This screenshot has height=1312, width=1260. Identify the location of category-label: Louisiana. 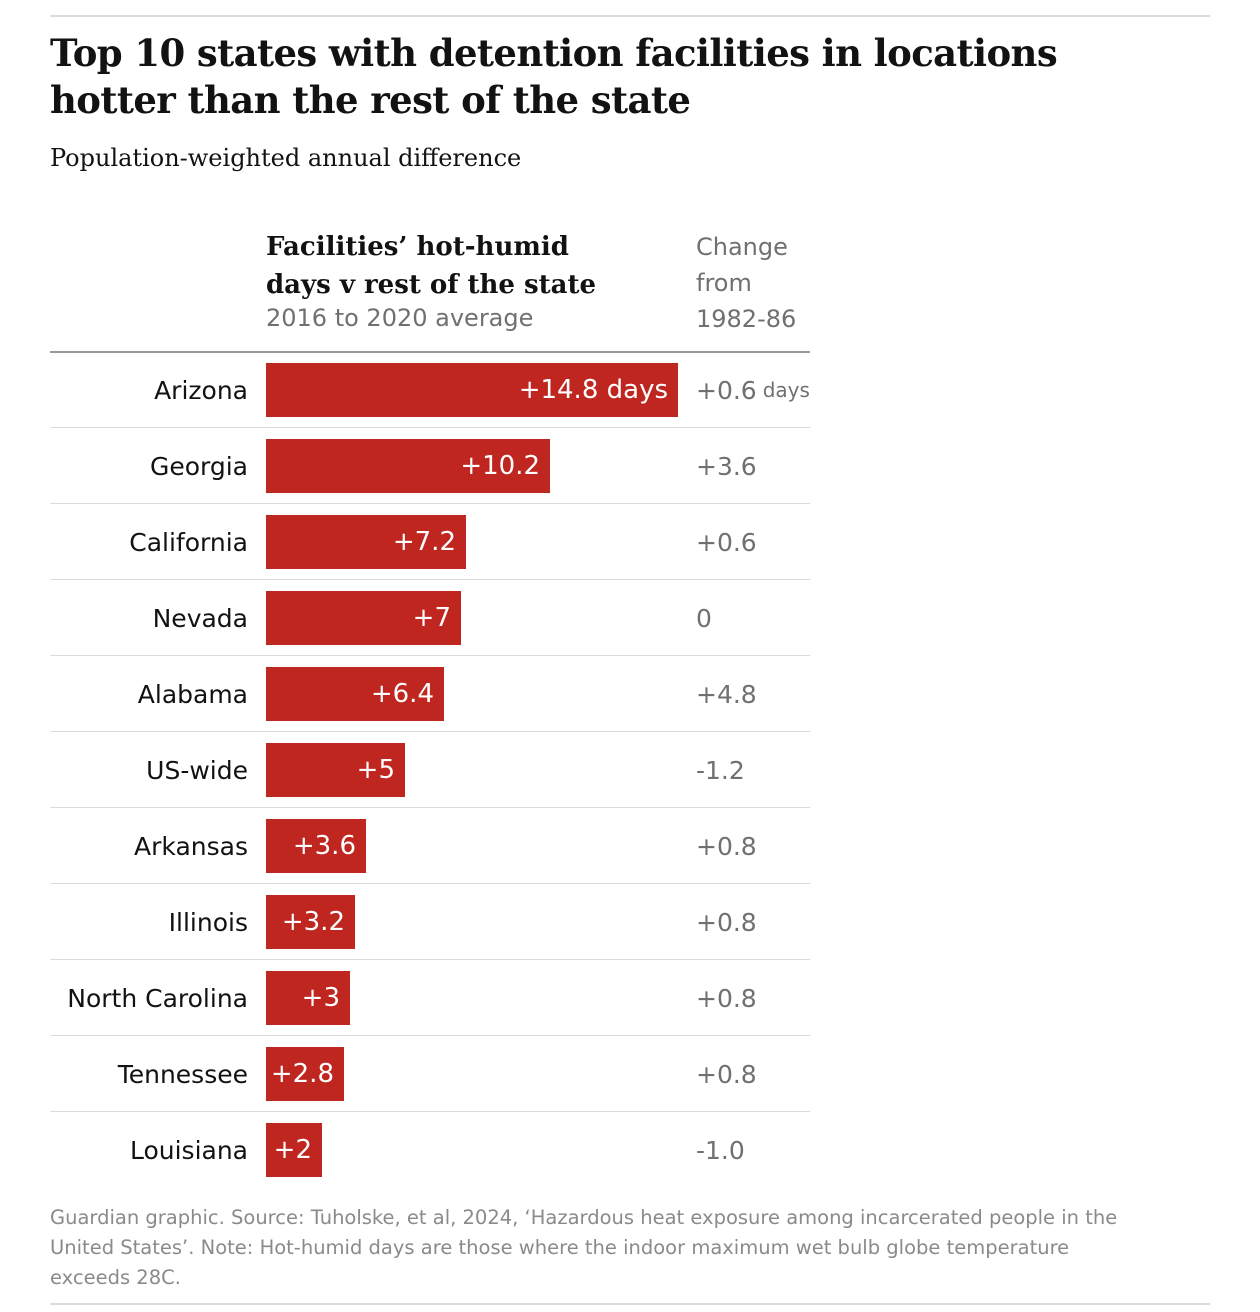
(188, 1150).